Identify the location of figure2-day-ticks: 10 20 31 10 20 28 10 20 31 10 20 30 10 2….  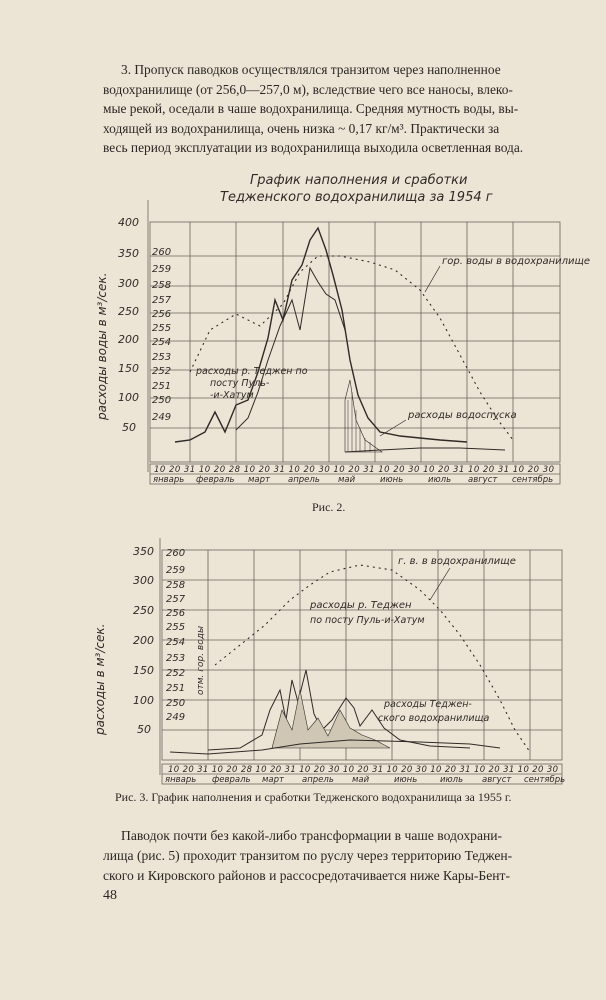
(354, 470).